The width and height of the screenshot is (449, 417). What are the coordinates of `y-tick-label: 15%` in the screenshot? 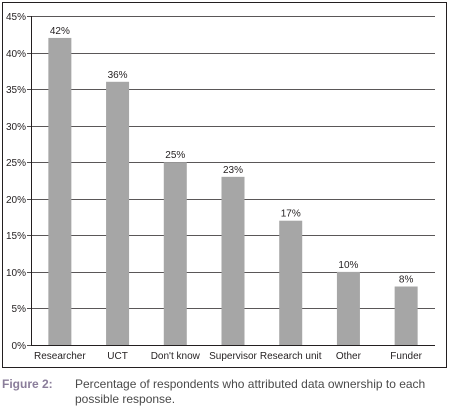 It's located at (16, 236).